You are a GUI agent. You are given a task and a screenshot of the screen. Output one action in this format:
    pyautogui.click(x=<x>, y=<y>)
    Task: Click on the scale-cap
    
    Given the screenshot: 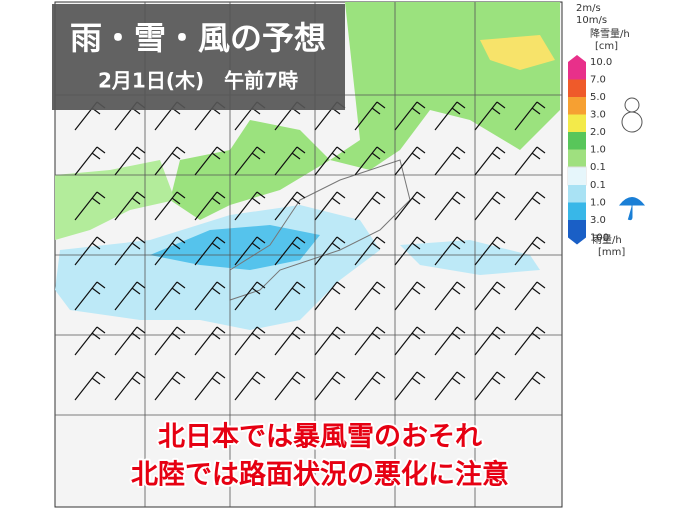 What is the action you would take?
    pyautogui.click(x=577, y=241)
    